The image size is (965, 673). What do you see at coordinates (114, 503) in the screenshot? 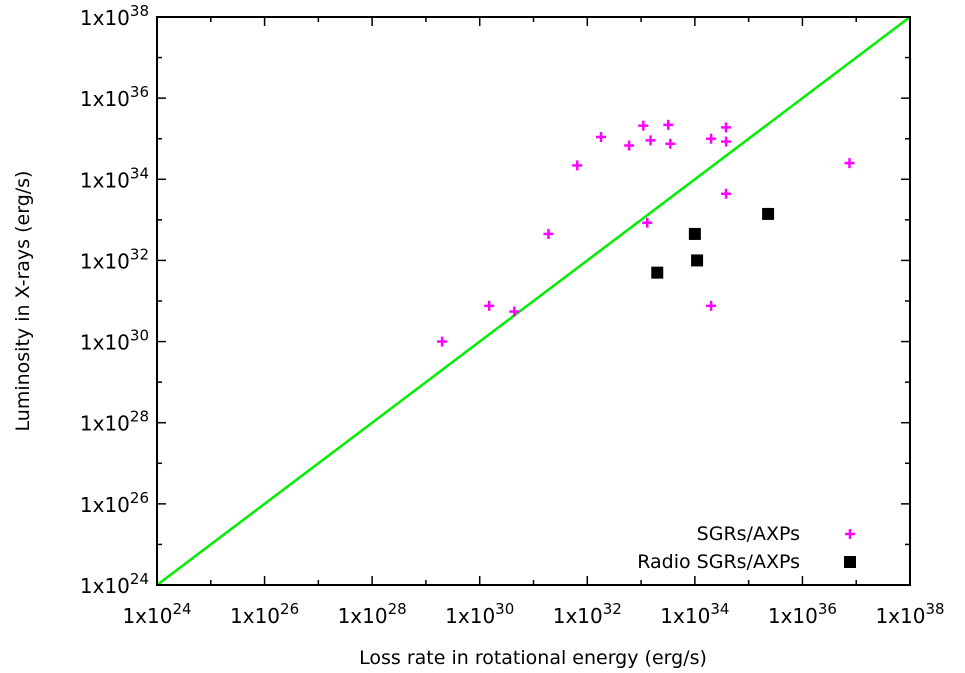
I see `y-tick-label: 1x10²⁶` at bounding box center [114, 503].